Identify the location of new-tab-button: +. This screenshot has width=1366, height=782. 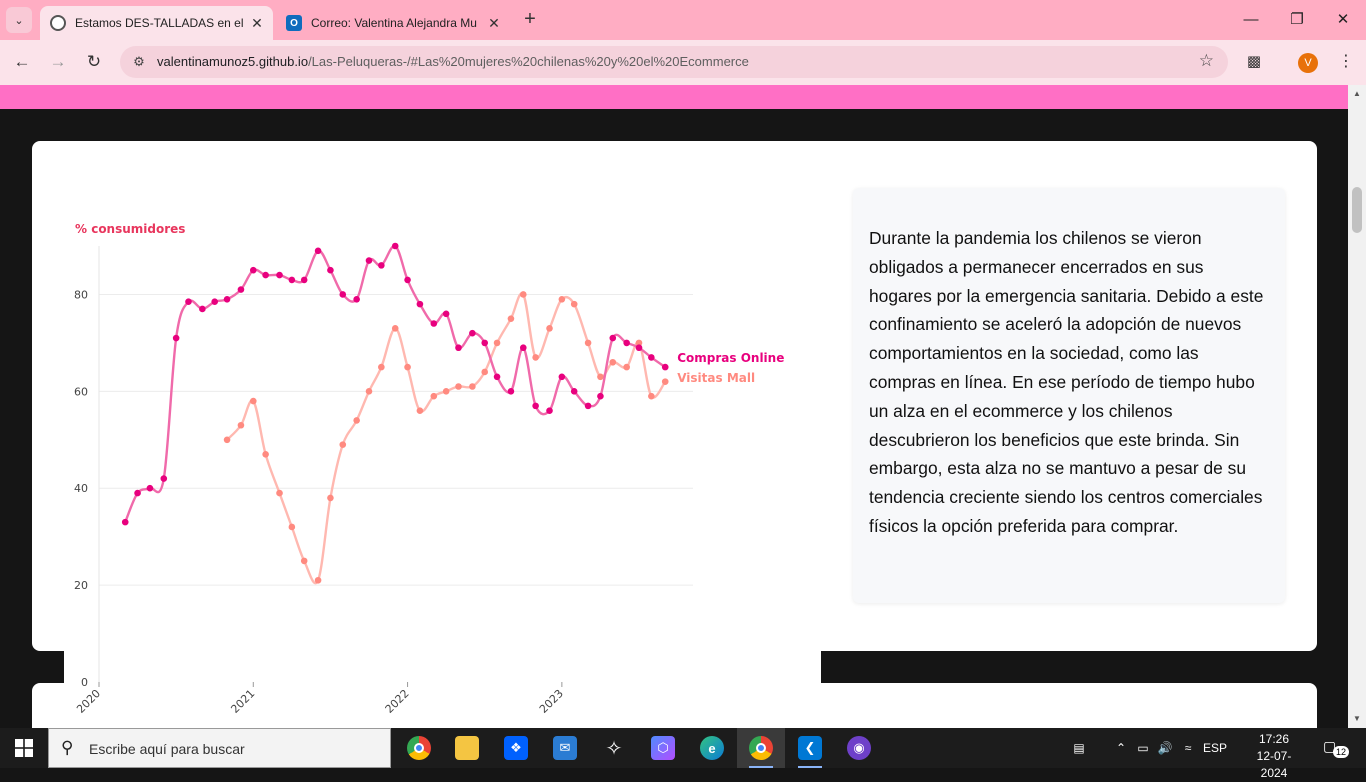
(530, 19).